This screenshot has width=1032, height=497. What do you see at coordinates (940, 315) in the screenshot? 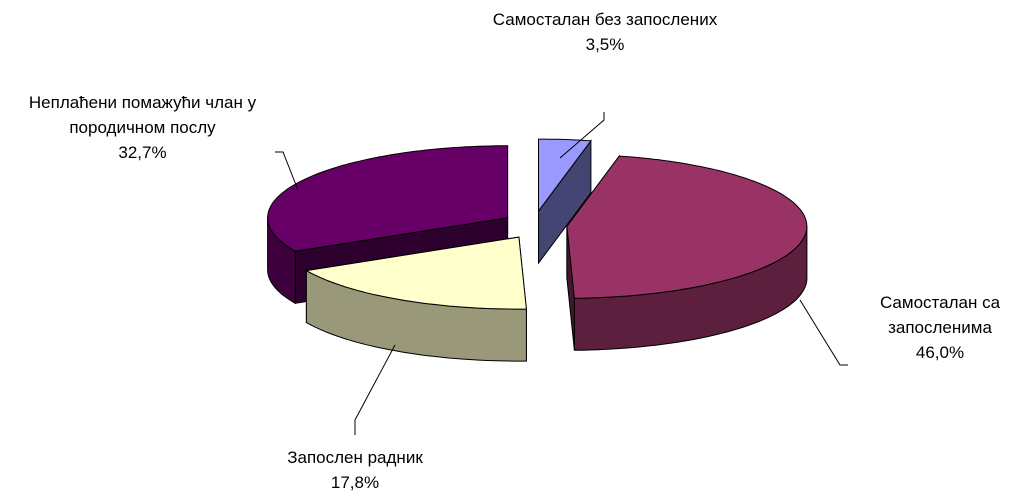
I see `category-label: Самосталан са запосленима` at bounding box center [940, 315].